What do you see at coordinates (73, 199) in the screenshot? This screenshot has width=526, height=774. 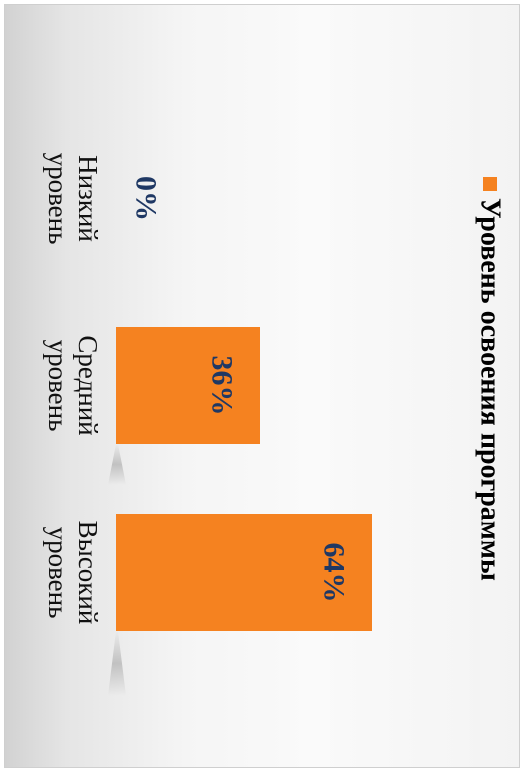 I see `x-tick-label: Низкийуровень` at bounding box center [73, 199].